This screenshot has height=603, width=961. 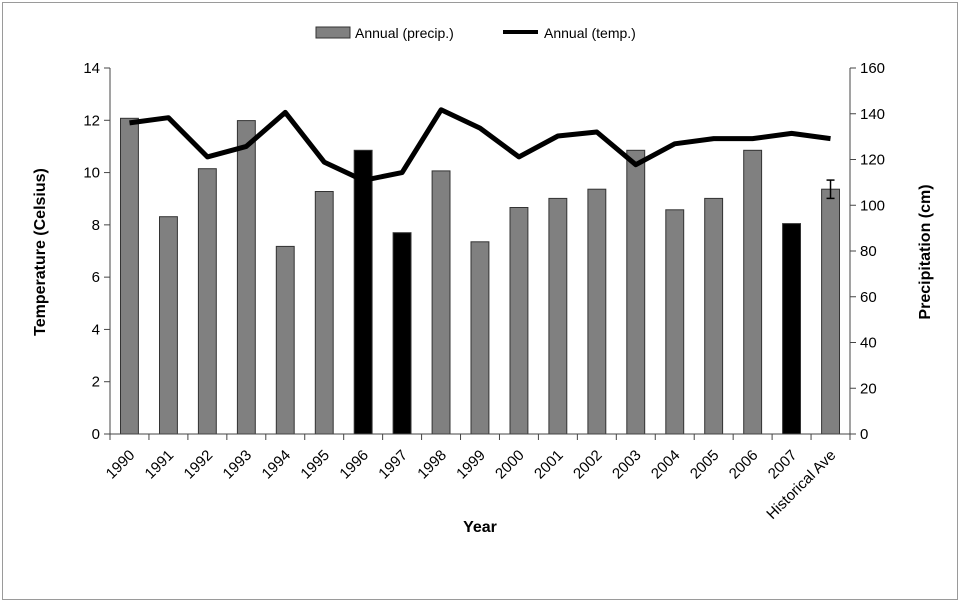 I want to click on x-tick-label: 2005, so click(x=705, y=465).